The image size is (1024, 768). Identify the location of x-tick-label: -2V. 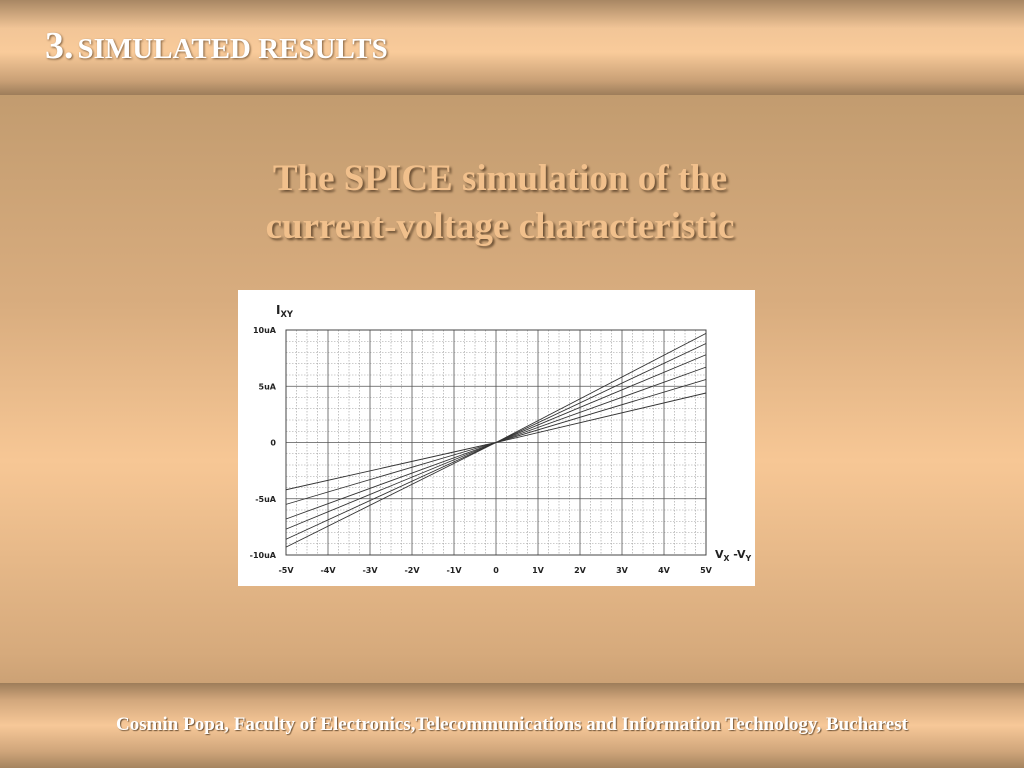
(412, 570).